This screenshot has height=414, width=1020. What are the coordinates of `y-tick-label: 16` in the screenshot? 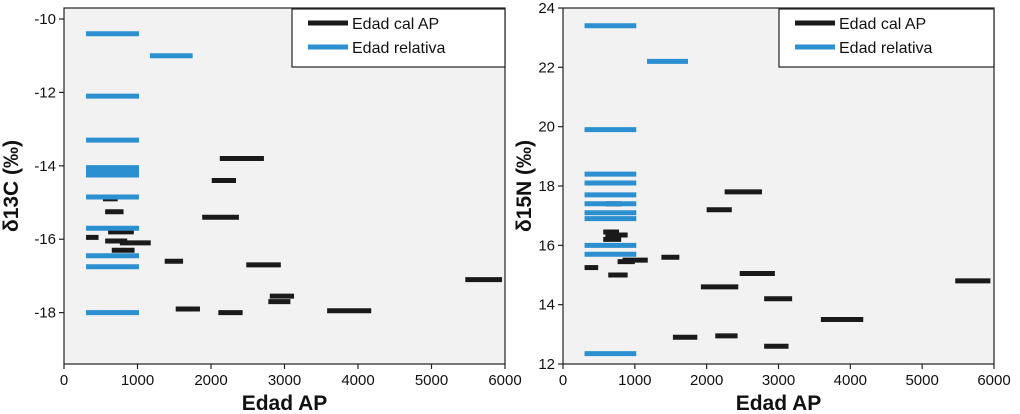 It's located at (546, 245).